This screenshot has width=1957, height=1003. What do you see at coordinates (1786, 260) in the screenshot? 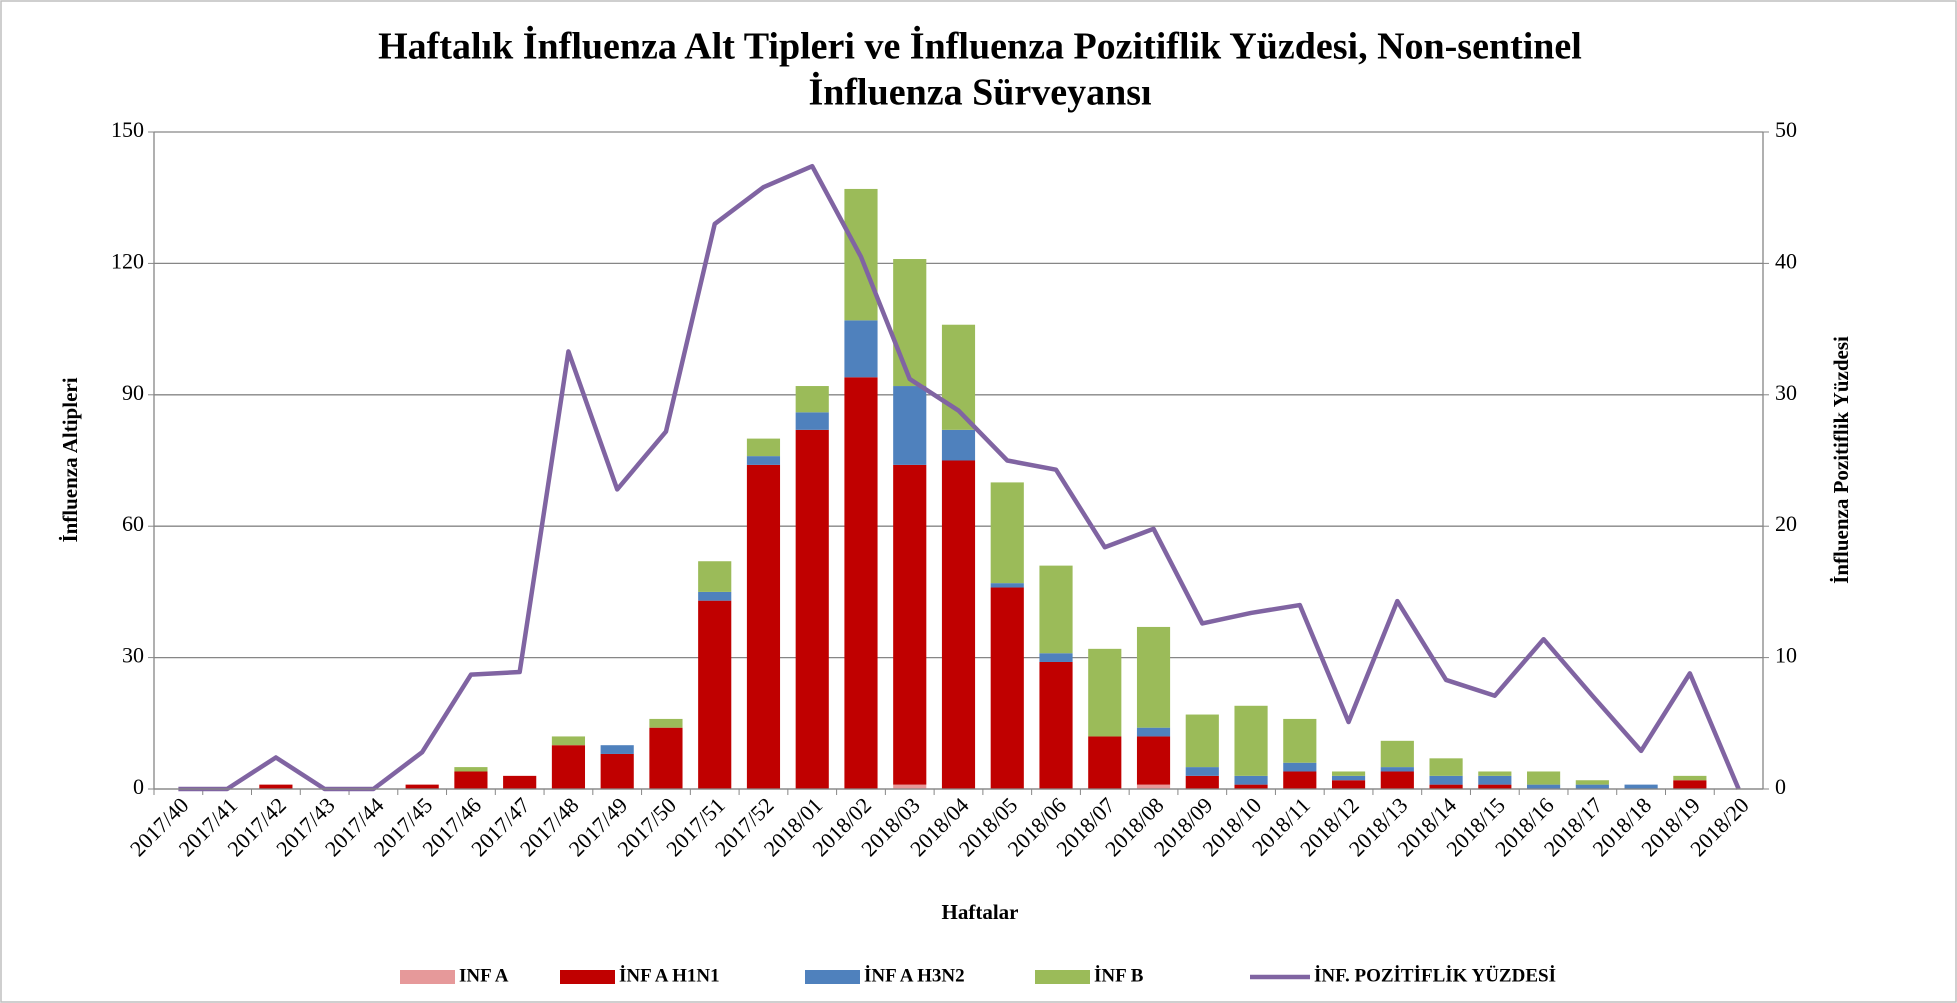
I see `y2-tick-label: 40` at bounding box center [1786, 260].